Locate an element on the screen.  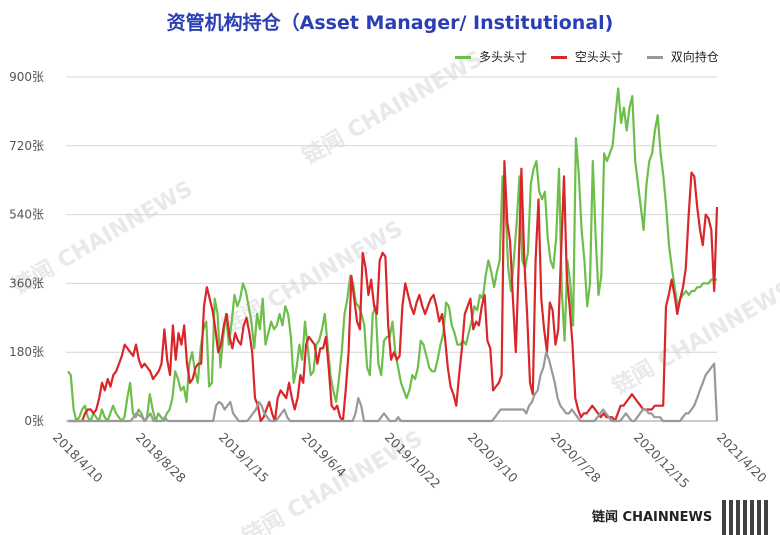
x-tick-label: 2020/12/15 is located at coordinates (662, 461).